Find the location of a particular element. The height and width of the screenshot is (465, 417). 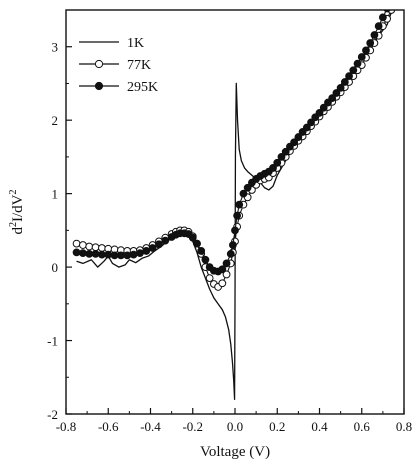

y-axis-label-sup2: 2 is located at coordinates (13, 192).